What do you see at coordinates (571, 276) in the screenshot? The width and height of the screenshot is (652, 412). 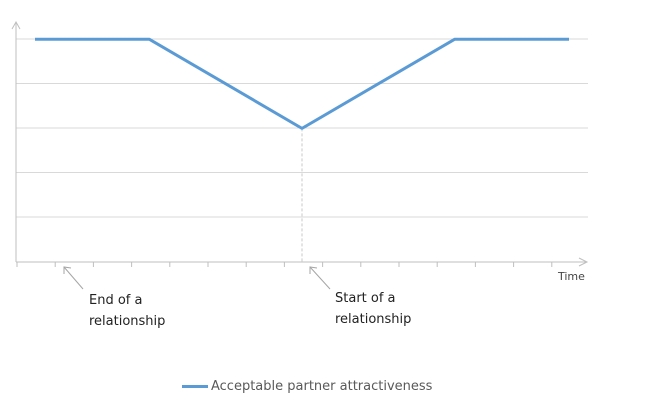 I see `x-axis-label: Time` at bounding box center [571, 276].